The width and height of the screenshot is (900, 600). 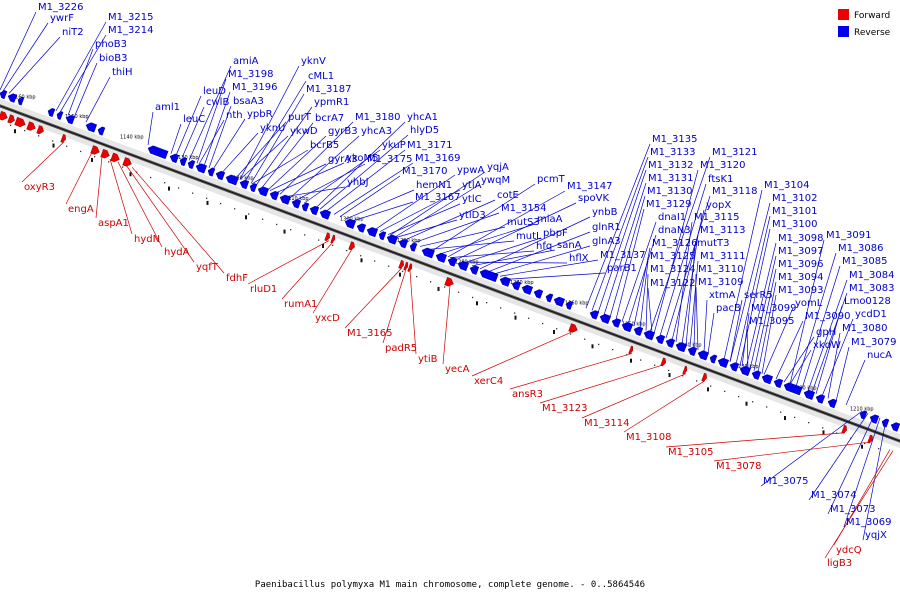 What do you see at coordinates (424, 171) in the screenshot?
I see `reverse-gene-label: M1_3170` at bounding box center [424, 171].